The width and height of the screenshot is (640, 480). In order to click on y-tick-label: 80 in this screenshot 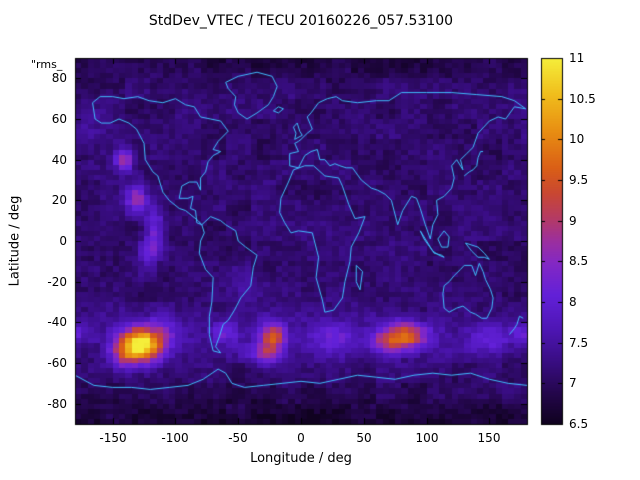, I will do `click(59, 78)`.